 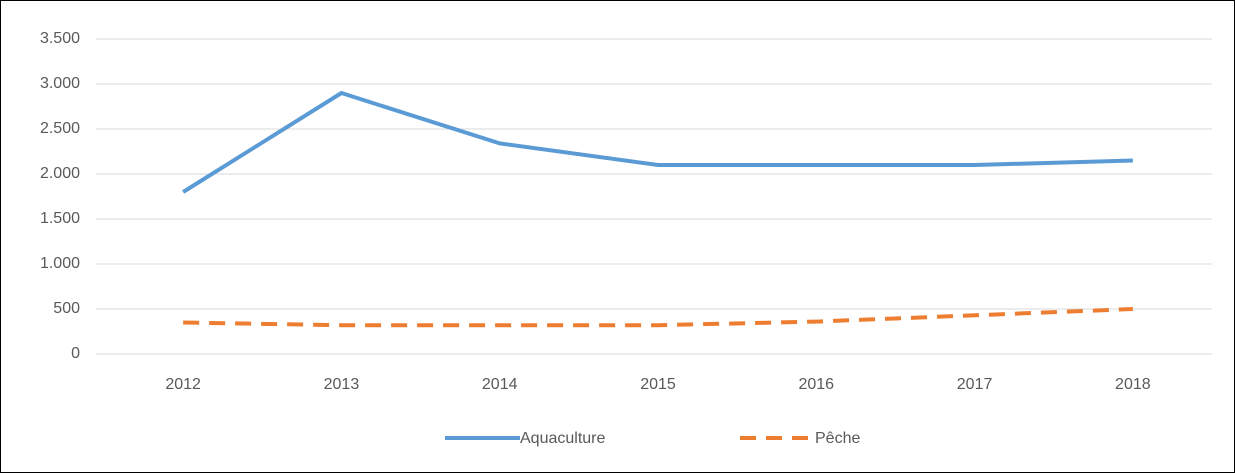 What do you see at coordinates (60, 83) in the screenshot?
I see `y-tick-label: 3.000` at bounding box center [60, 83].